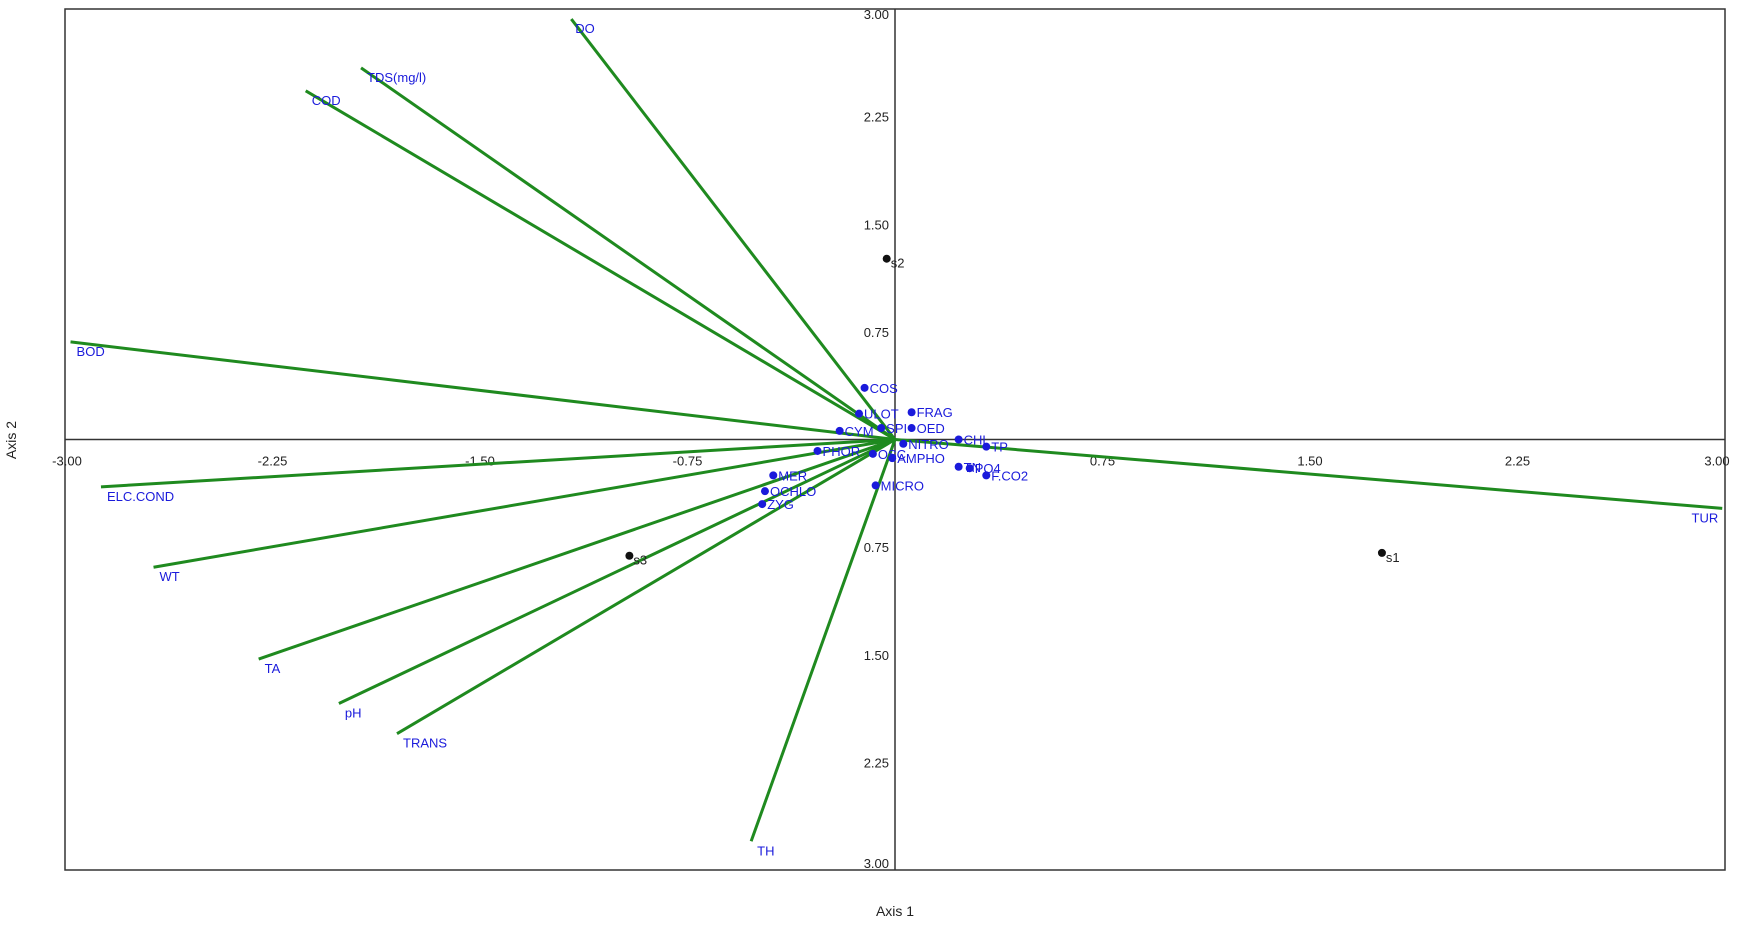 This screenshot has height=929, width=1748. I want to click on species-point-cos, so click(864, 387).